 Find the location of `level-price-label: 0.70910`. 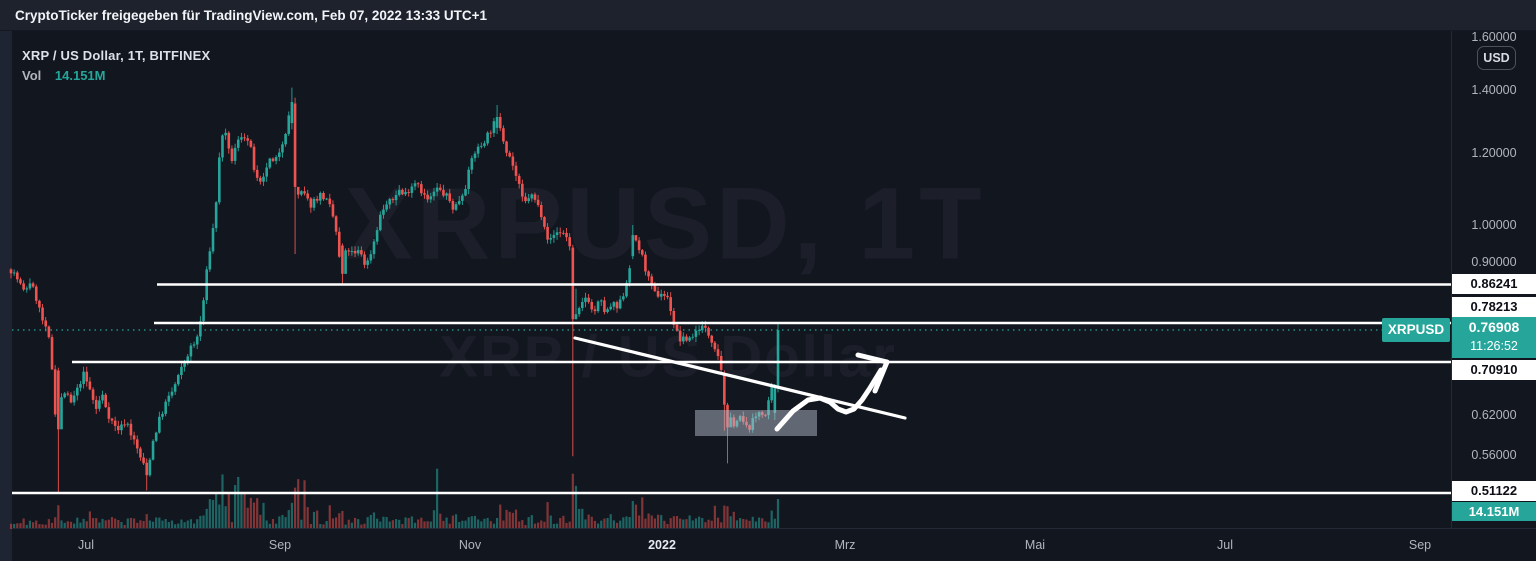

level-price-label: 0.70910 is located at coordinates (1494, 370).